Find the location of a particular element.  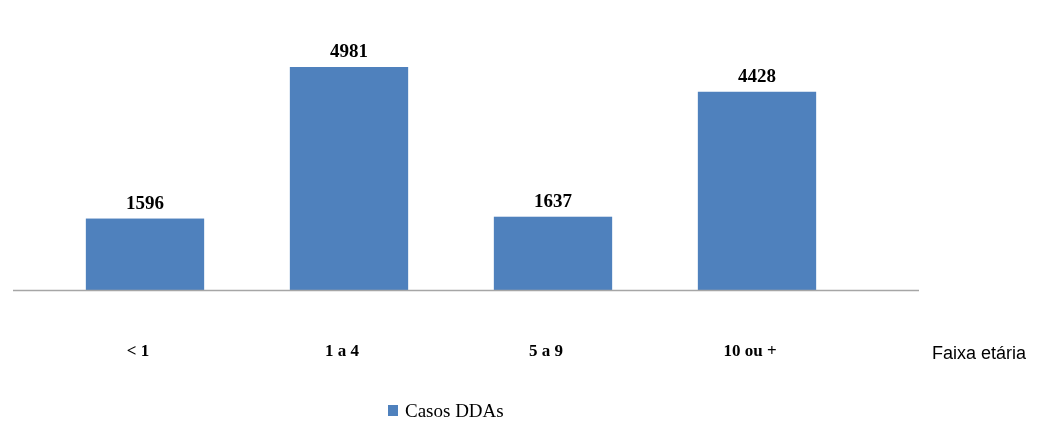

x-tick-label: 10 ou + is located at coordinates (750, 350).